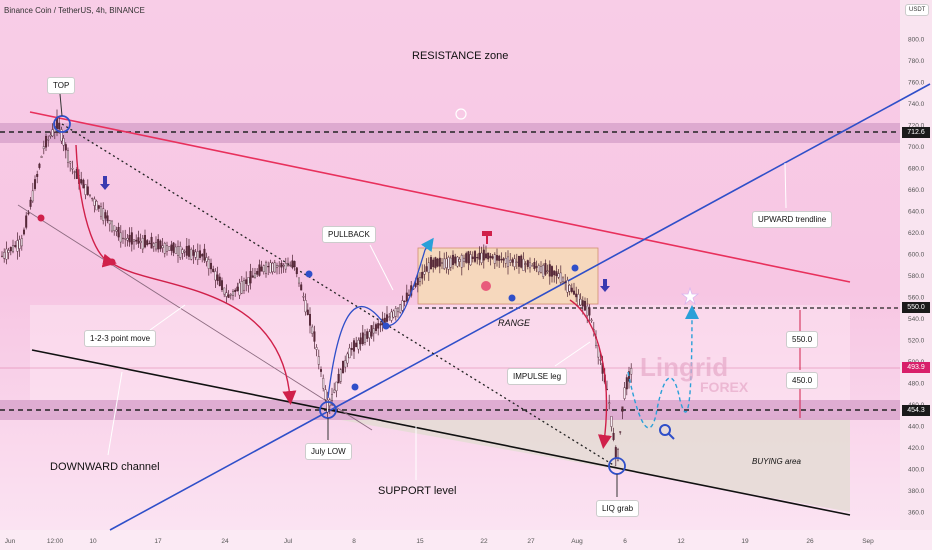 The height and width of the screenshot is (550, 932). Describe the element at coordinates (349, 234) in the screenshot. I see `label-pullback: PULLBACK` at that location.